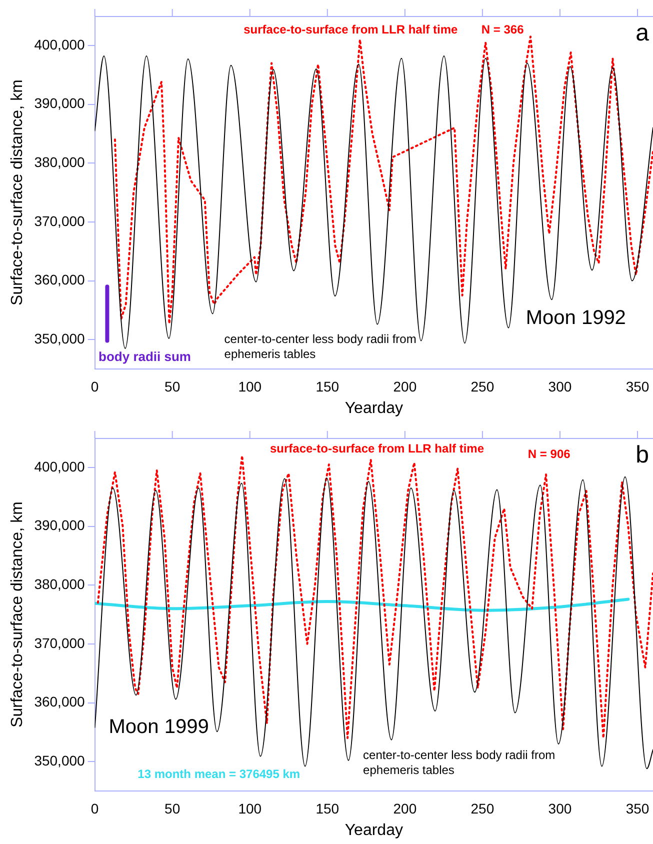 The height and width of the screenshot is (844, 653). Describe the element at coordinates (362, 605) in the screenshot. I see `line-series` at that location.